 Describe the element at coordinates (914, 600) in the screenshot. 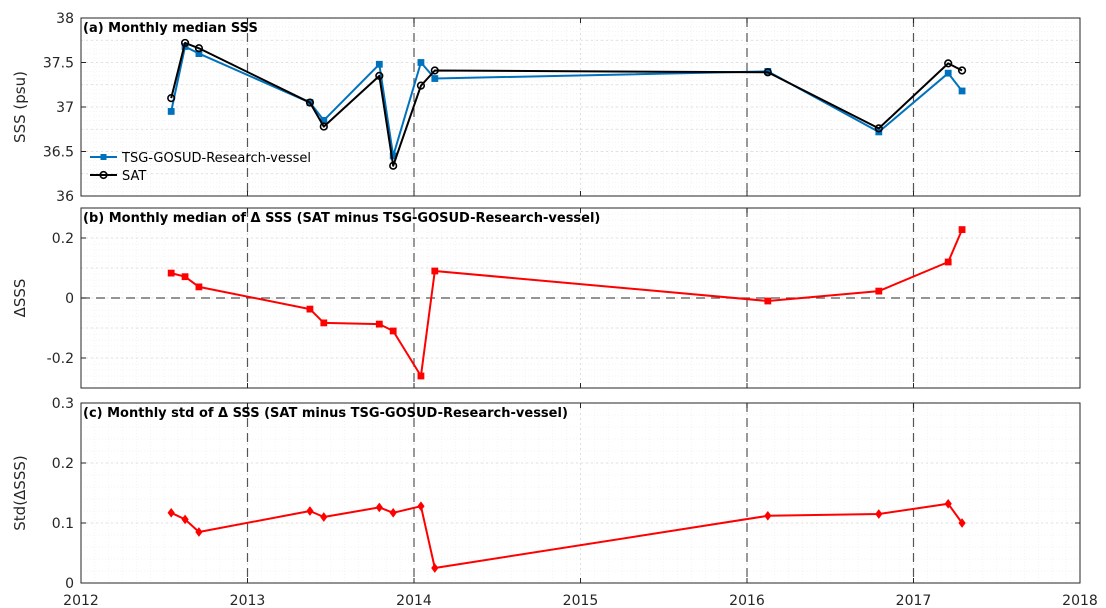

I see `x-tick-label: 2017` at that location.